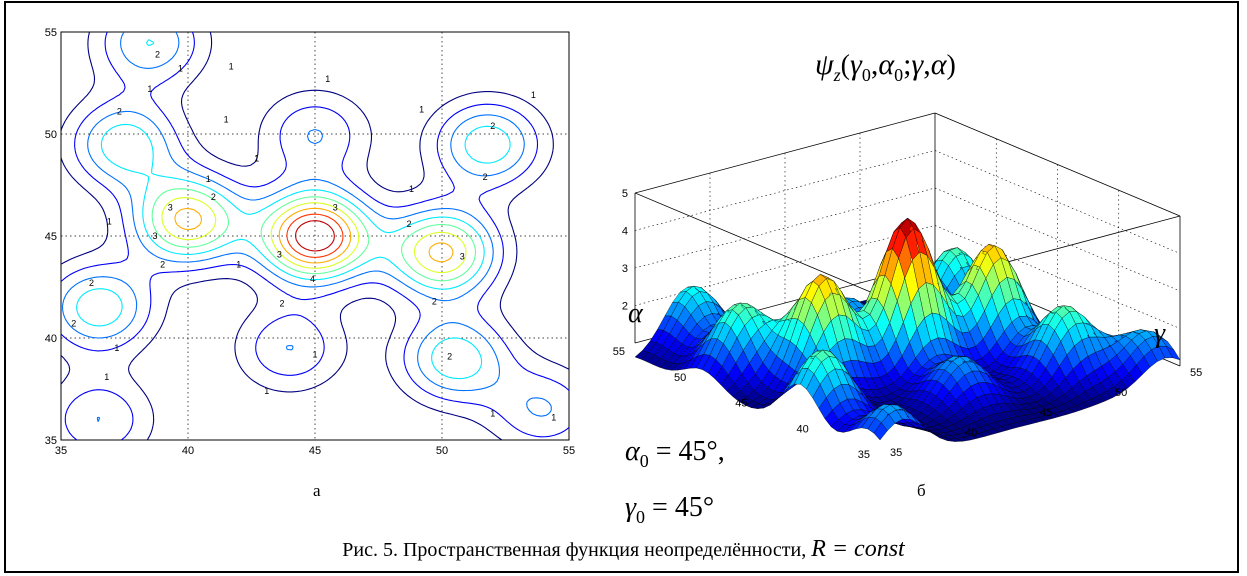 Image resolution: width=1247 pixels, height=576 pixels. Describe the element at coordinates (1196, 373) in the screenshot. I see `gamma-tick-label: 55` at that location.